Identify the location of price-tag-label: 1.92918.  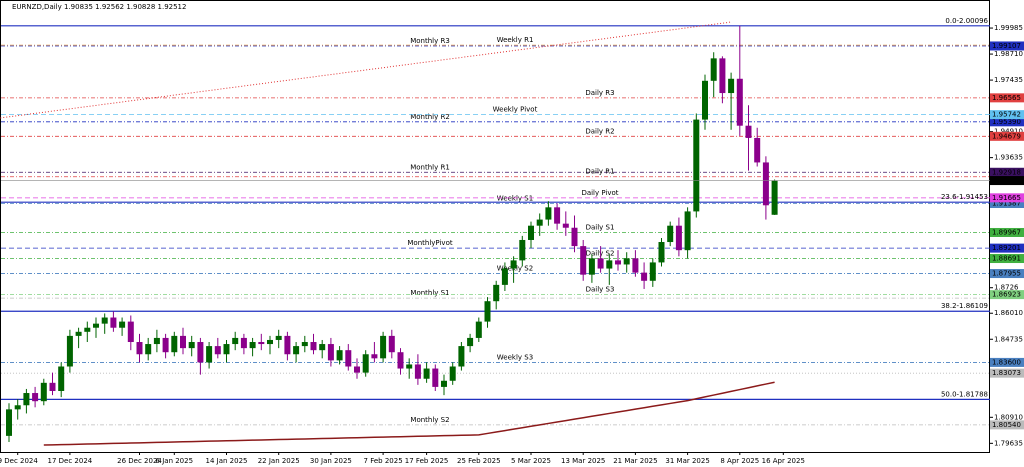
(1006, 172).